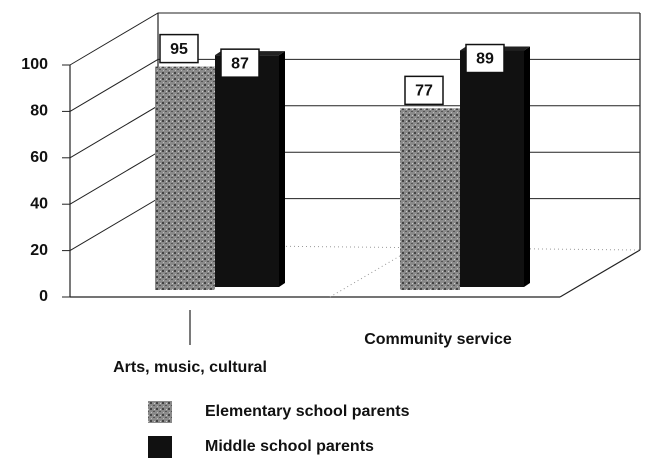 This screenshot has width=650, height=475. What do you see at coordinates (39, 111) in the screenshot?
I see `y-tick-label: 80` at bounding box center [39, 111].